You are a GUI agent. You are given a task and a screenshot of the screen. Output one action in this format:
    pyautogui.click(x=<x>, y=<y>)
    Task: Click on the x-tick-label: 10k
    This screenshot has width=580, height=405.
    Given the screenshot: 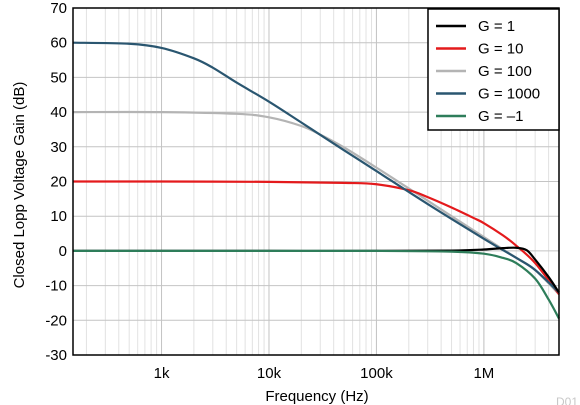 What is the action you would take?
    pyautogui.click(x=269, y=373)
    